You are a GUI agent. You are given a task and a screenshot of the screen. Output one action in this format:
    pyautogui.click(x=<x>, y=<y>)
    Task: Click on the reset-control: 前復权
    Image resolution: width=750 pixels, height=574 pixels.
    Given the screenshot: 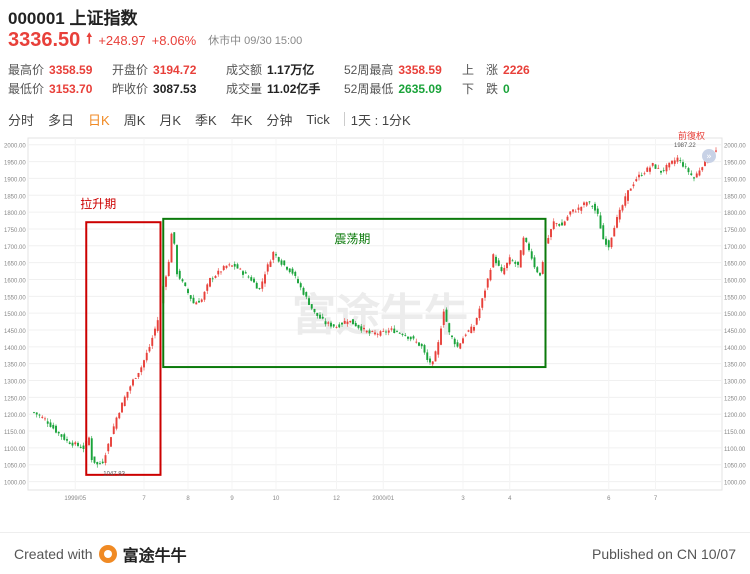 What is the action you would take?
    pyautogui.click(x=691, y=135)
    